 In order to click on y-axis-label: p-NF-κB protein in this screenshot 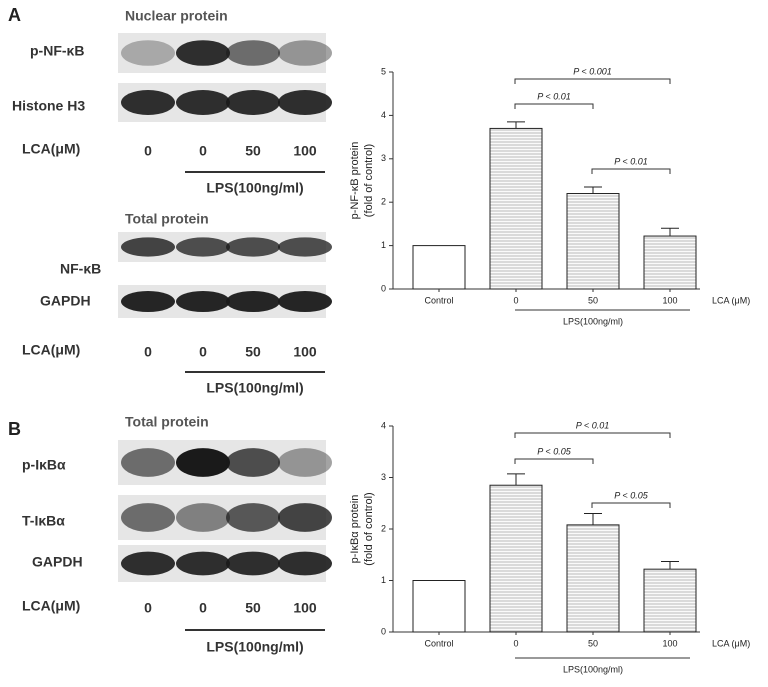, I will do `click(355, 181)`.